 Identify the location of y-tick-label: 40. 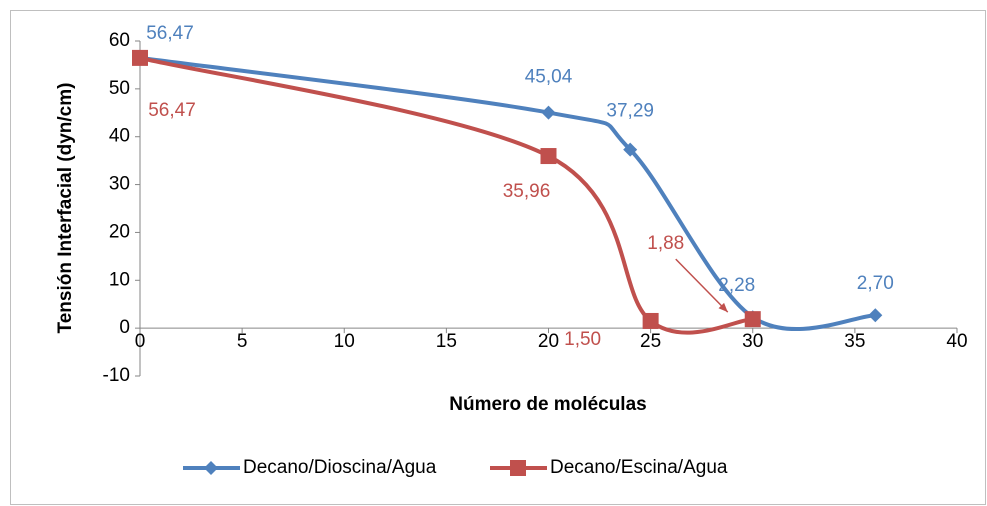
(119, 136).